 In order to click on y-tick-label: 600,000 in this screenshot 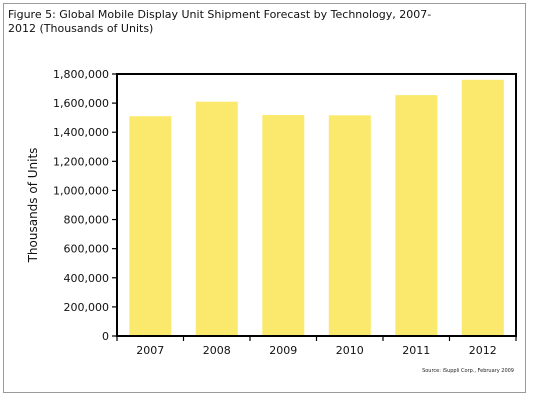, I will do `click(87, 249)`.